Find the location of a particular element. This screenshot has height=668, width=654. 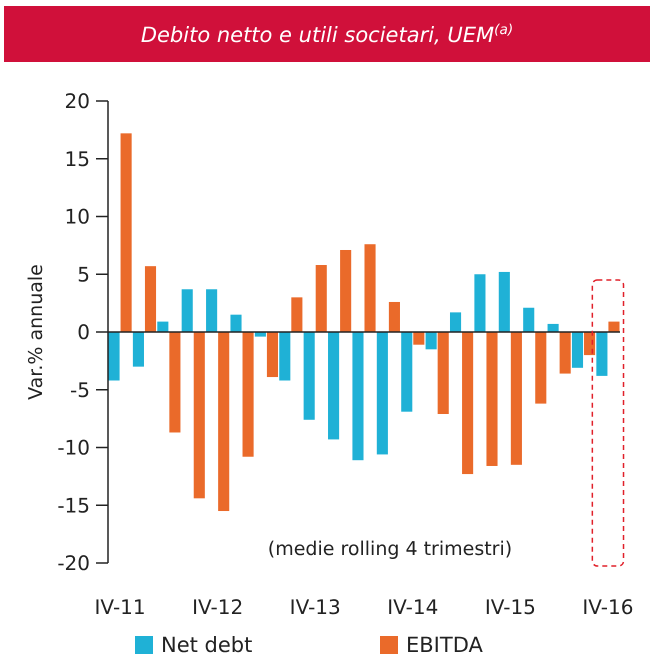

y-tick-label: -10 is located at coordinates (73, 448).